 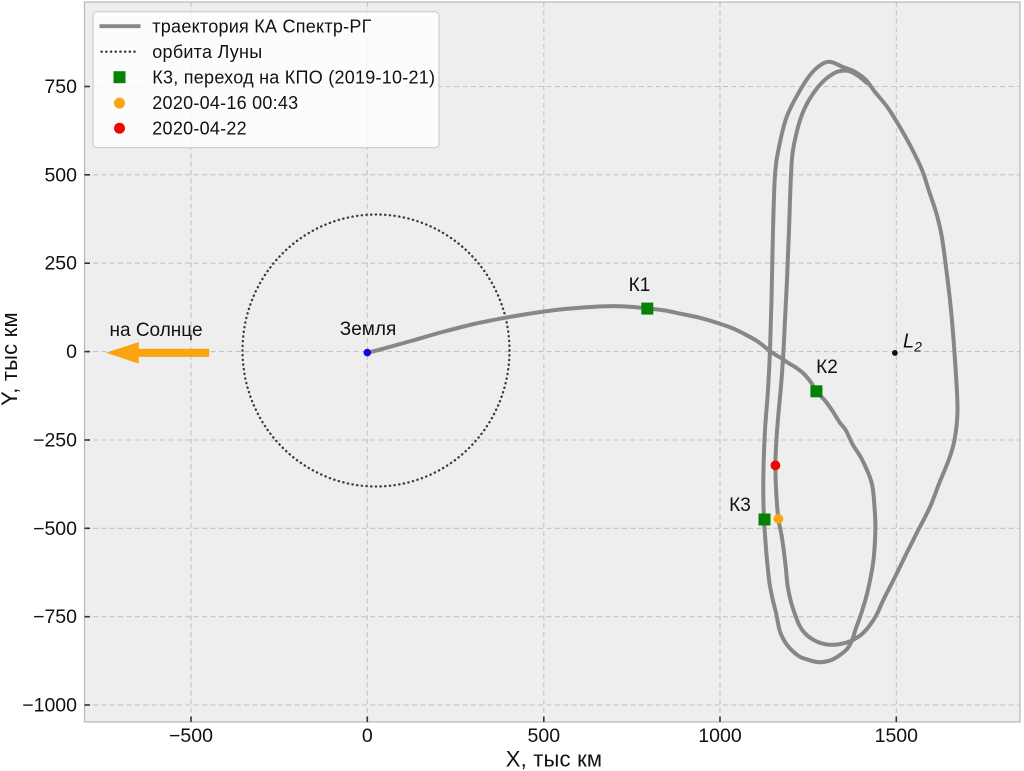 I want to click on svg-text: траектория КА Спектр-РГ, so click(x=261, y=27).